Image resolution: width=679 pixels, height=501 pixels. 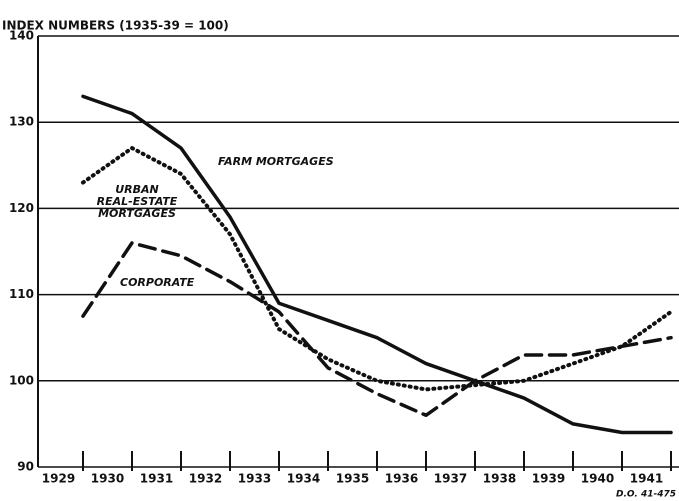 I want to click on x-tick-label: 1940, so click(x=597, y=479).